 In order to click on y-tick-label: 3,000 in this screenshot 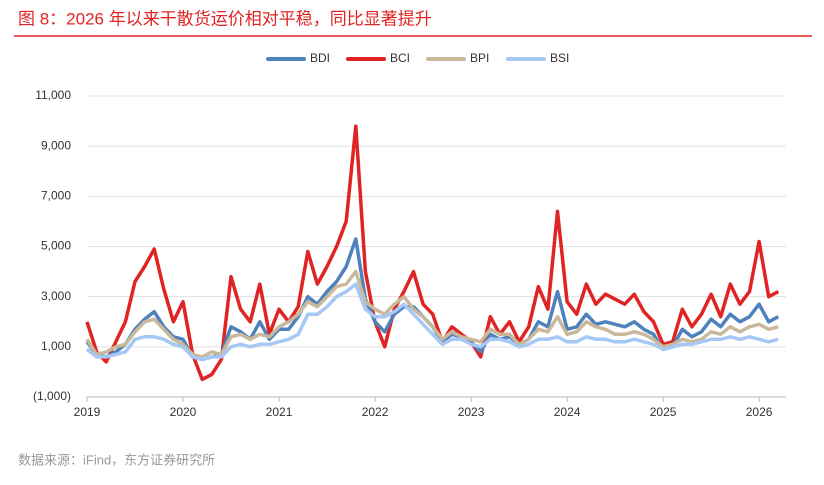, I will do `click(56, 296)`.